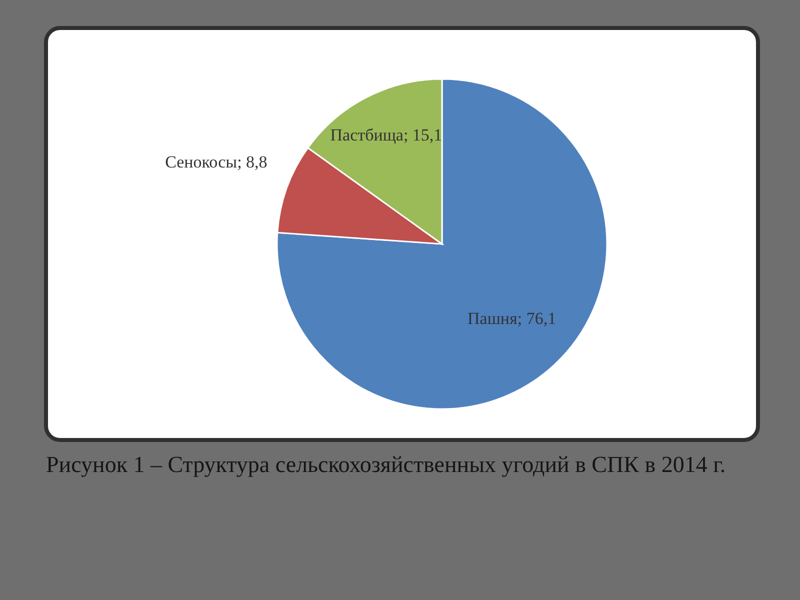 The height and width of the screenshot is (600, 800). What do you see at coordinates (216, 162) in the screenshot?
I see `slice-label: Сенокосы; 8,8` at bounding box center [216, 162].